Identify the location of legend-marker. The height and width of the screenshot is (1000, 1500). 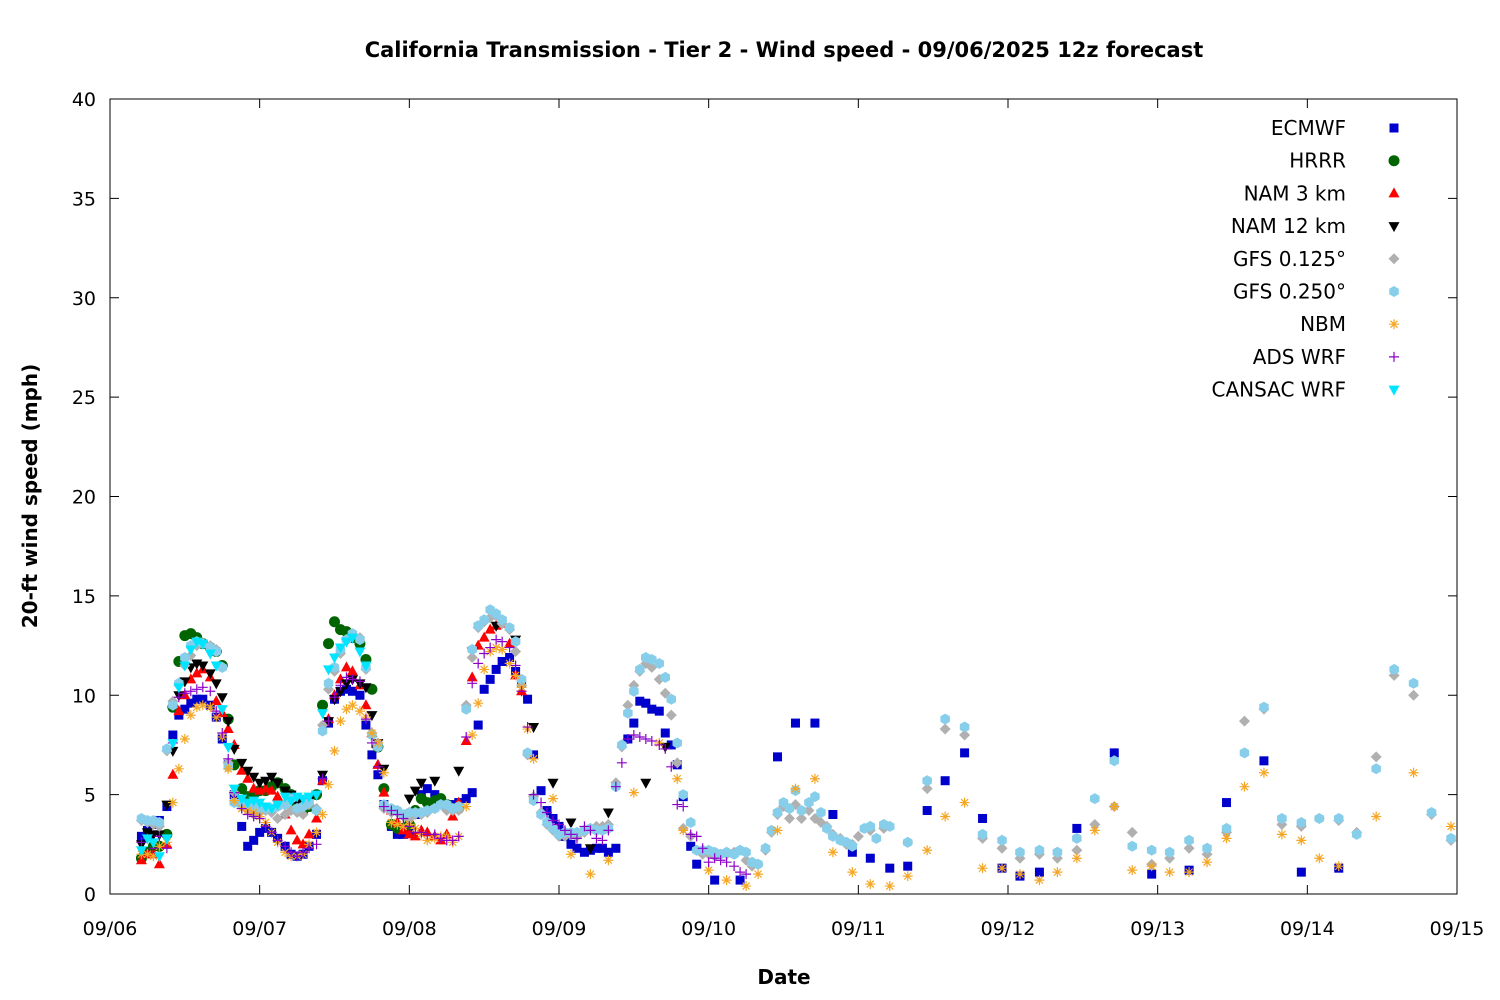
(1394, 291).